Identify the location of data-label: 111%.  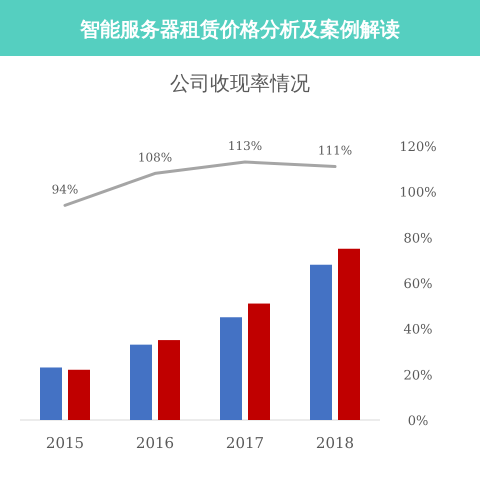
(335, 151).